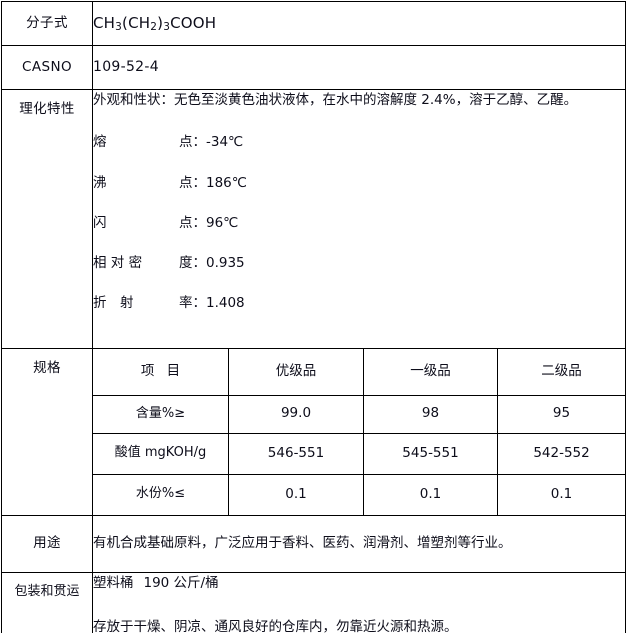  I want to click on spec-column-header-premium: 优级品, so click(296, 372).